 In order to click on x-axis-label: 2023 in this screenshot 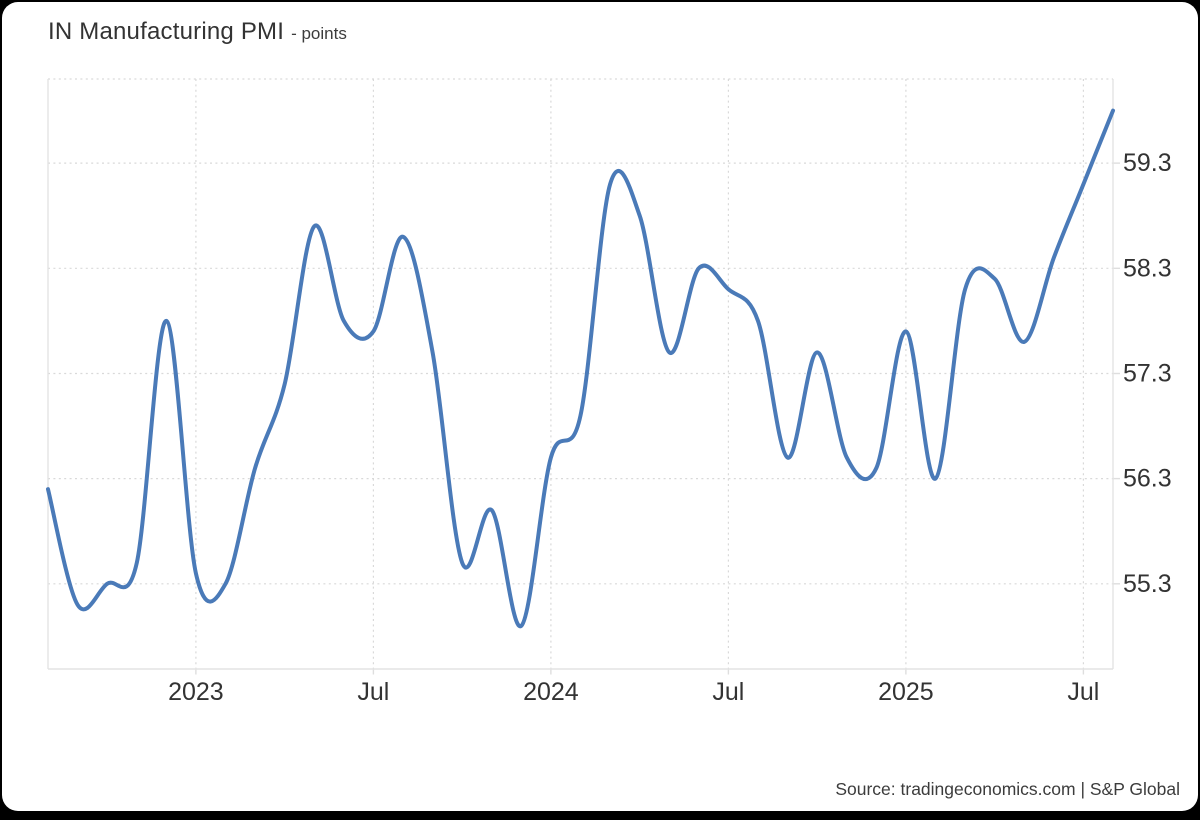, I will do `click(196, 692)`.